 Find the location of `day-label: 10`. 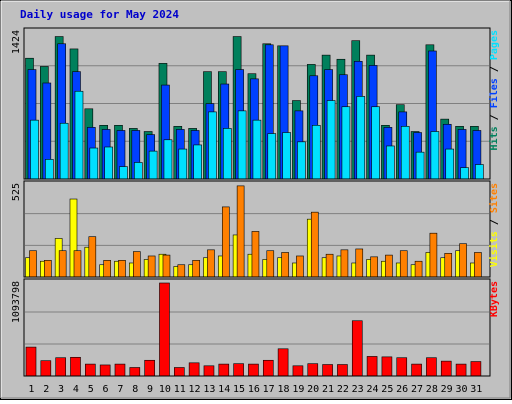

day-label: 10 is located at coordinates (165, 389).